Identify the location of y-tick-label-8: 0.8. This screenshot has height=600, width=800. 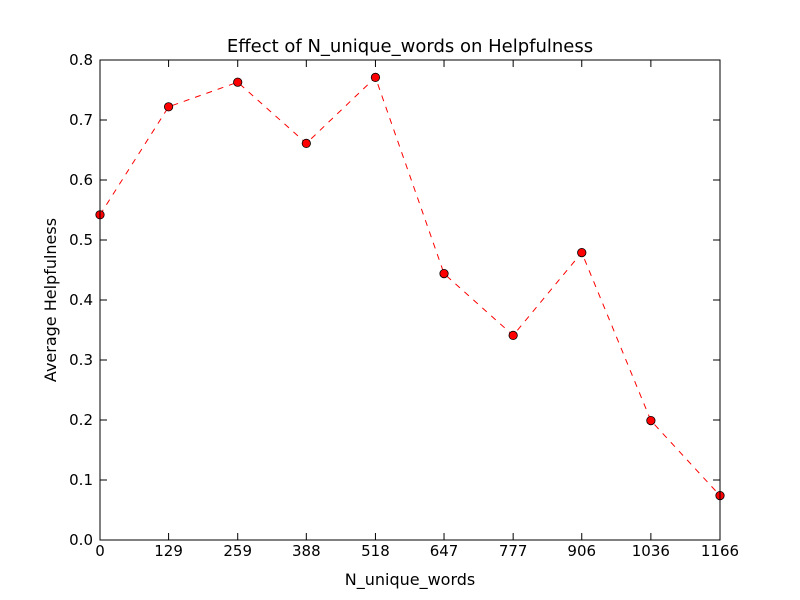
(81, 60).